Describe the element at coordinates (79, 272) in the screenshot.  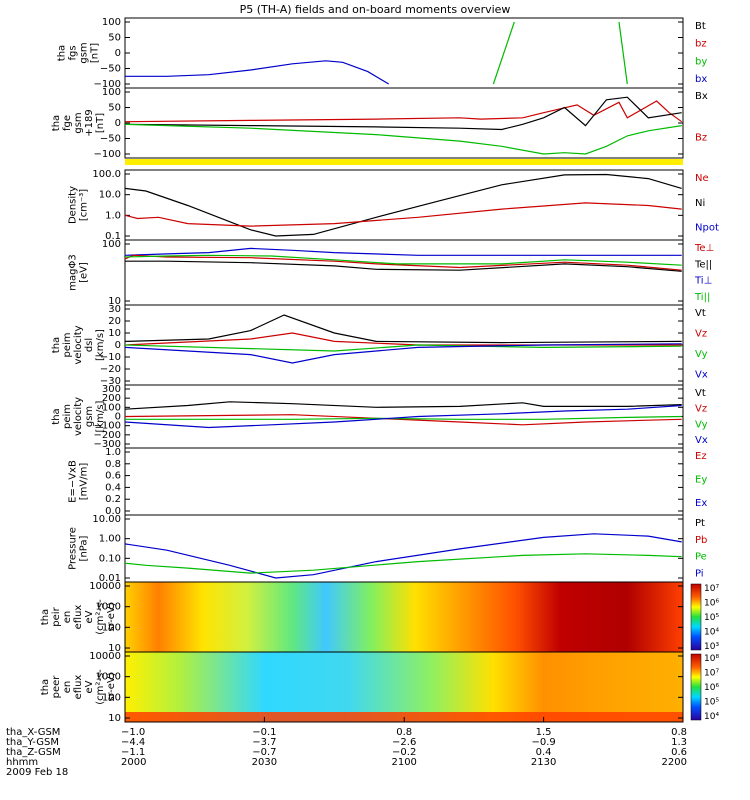
I see `ylabel-temp: magΦ3 [eV]` at that location.